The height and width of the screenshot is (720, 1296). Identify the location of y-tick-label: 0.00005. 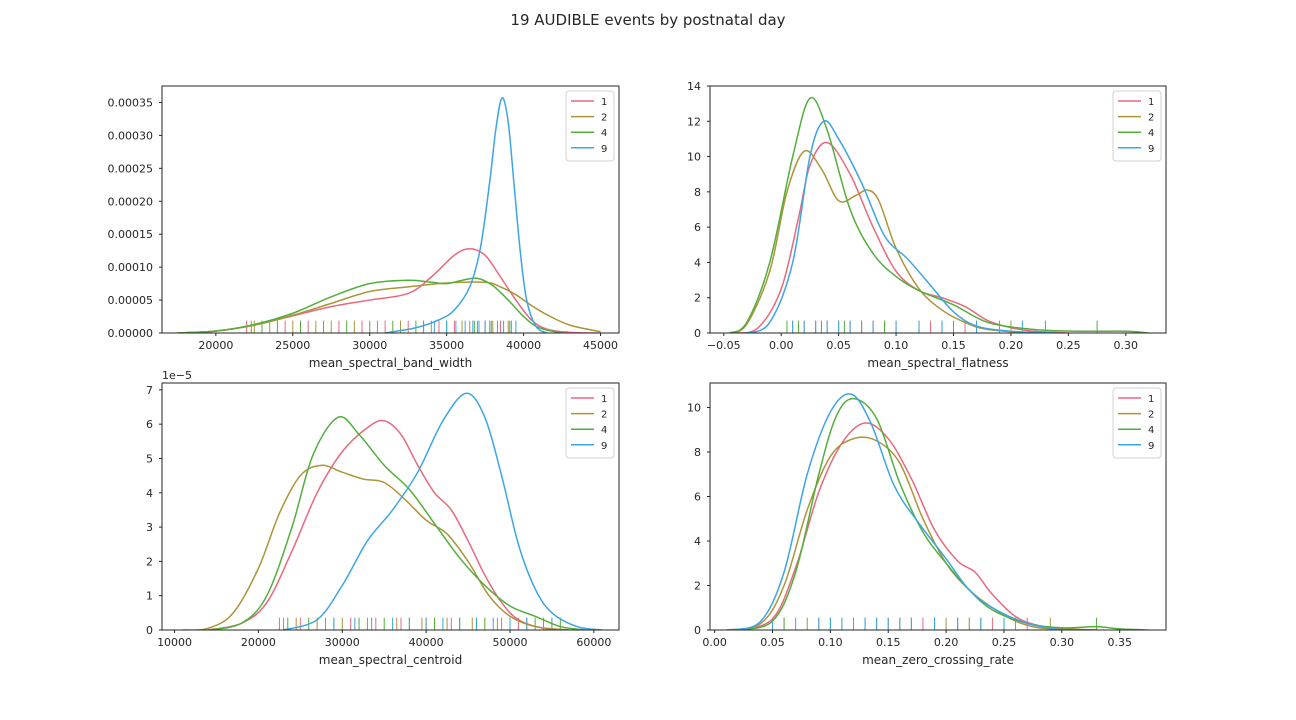
(131, 300).